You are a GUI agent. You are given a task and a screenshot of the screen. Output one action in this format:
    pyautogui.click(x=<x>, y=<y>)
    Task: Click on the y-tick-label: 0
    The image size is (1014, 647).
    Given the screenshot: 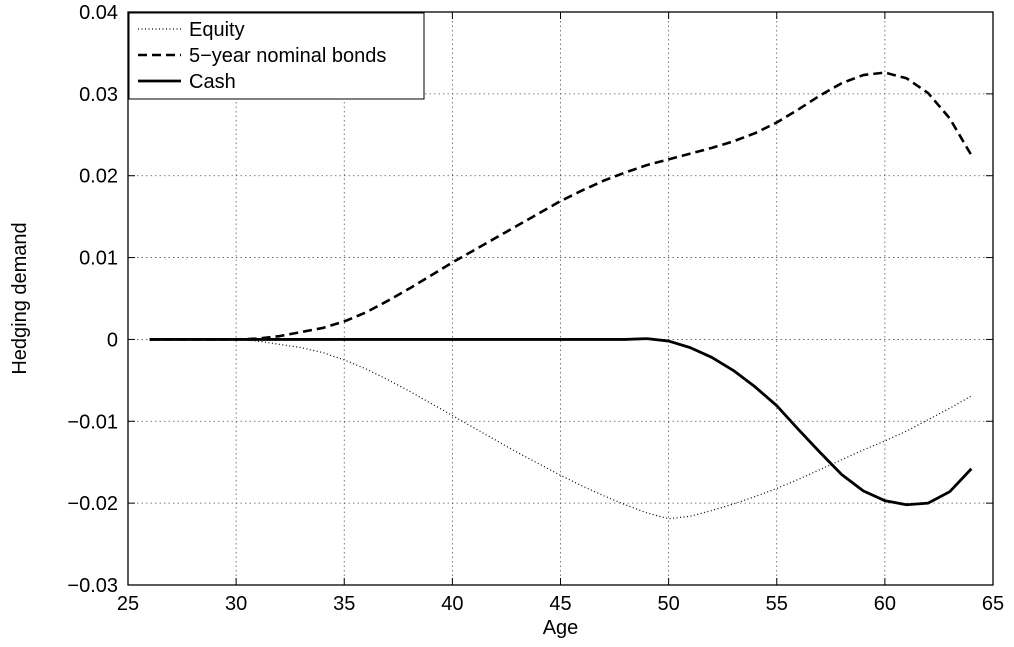 What is the action you would take?
    pyautogui.click(x=112, y=340)
    